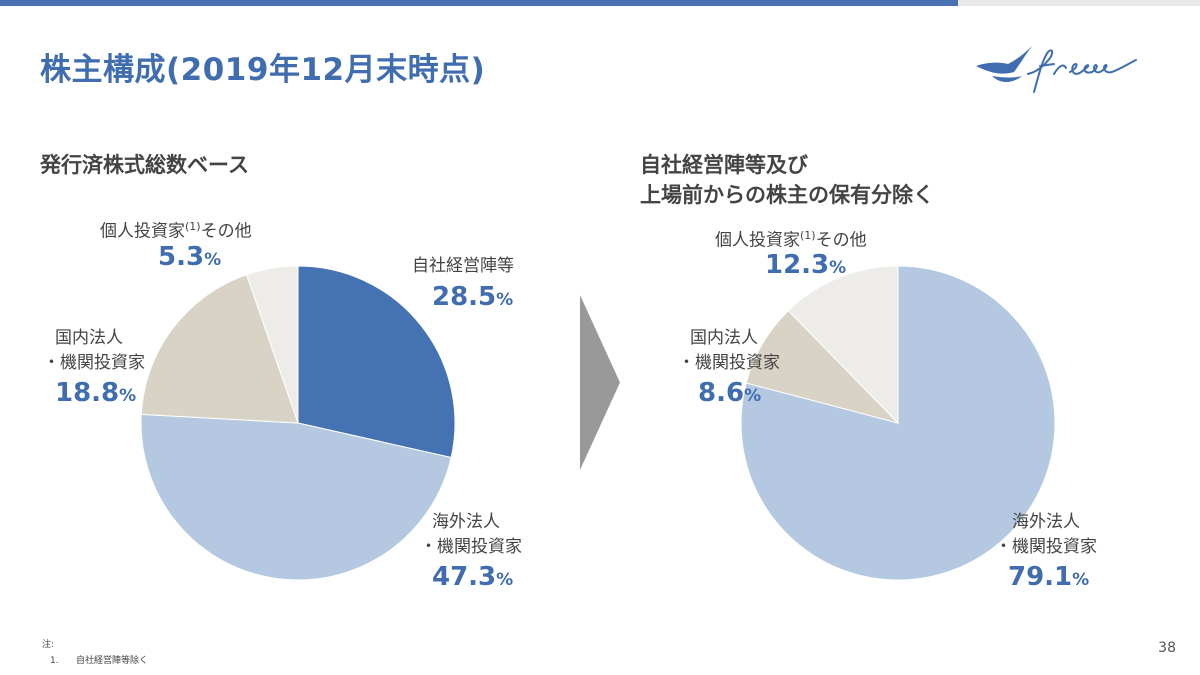 This screenshot has height=675, width=1200. What do you see at coordinates (89, 338) in the screenshot?
I see `left-label-domestic-1: 国内法人` at bounding box center [89, 338].